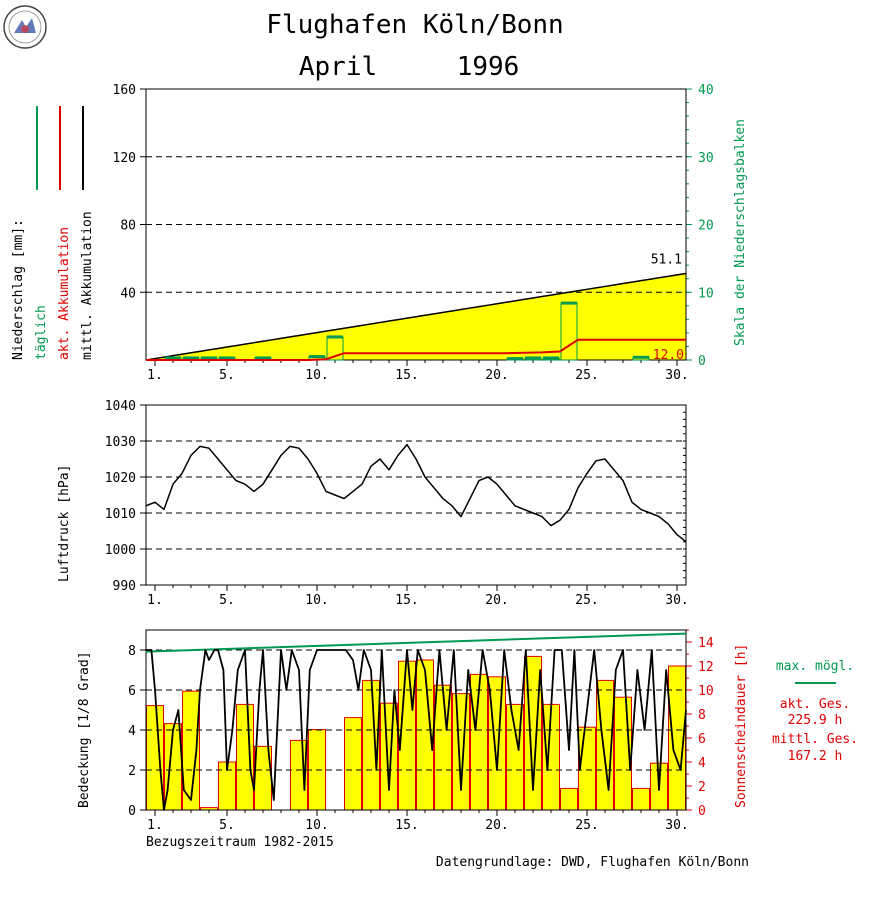 The image size is (872, 900). Describe the element at coordinates (41, 332) in the screenshot. I see `legend-label-daily: täglich` at that location.